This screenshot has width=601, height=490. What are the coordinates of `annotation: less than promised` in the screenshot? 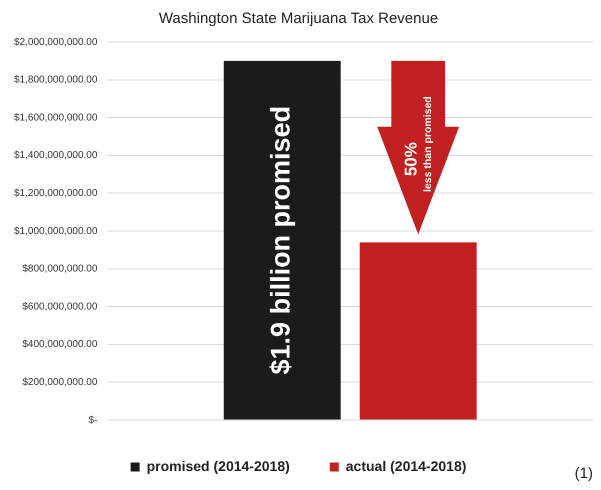 It's located at (428, 144).